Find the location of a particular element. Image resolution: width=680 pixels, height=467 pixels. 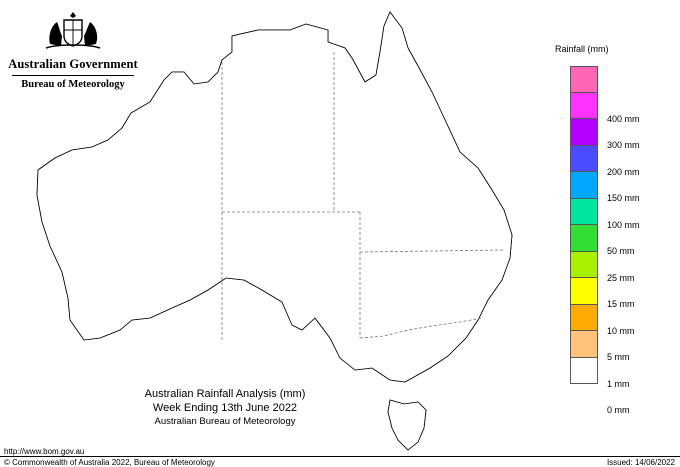

issued-date: Issued: 14/06/2022 is located at coordinates (640, 462).